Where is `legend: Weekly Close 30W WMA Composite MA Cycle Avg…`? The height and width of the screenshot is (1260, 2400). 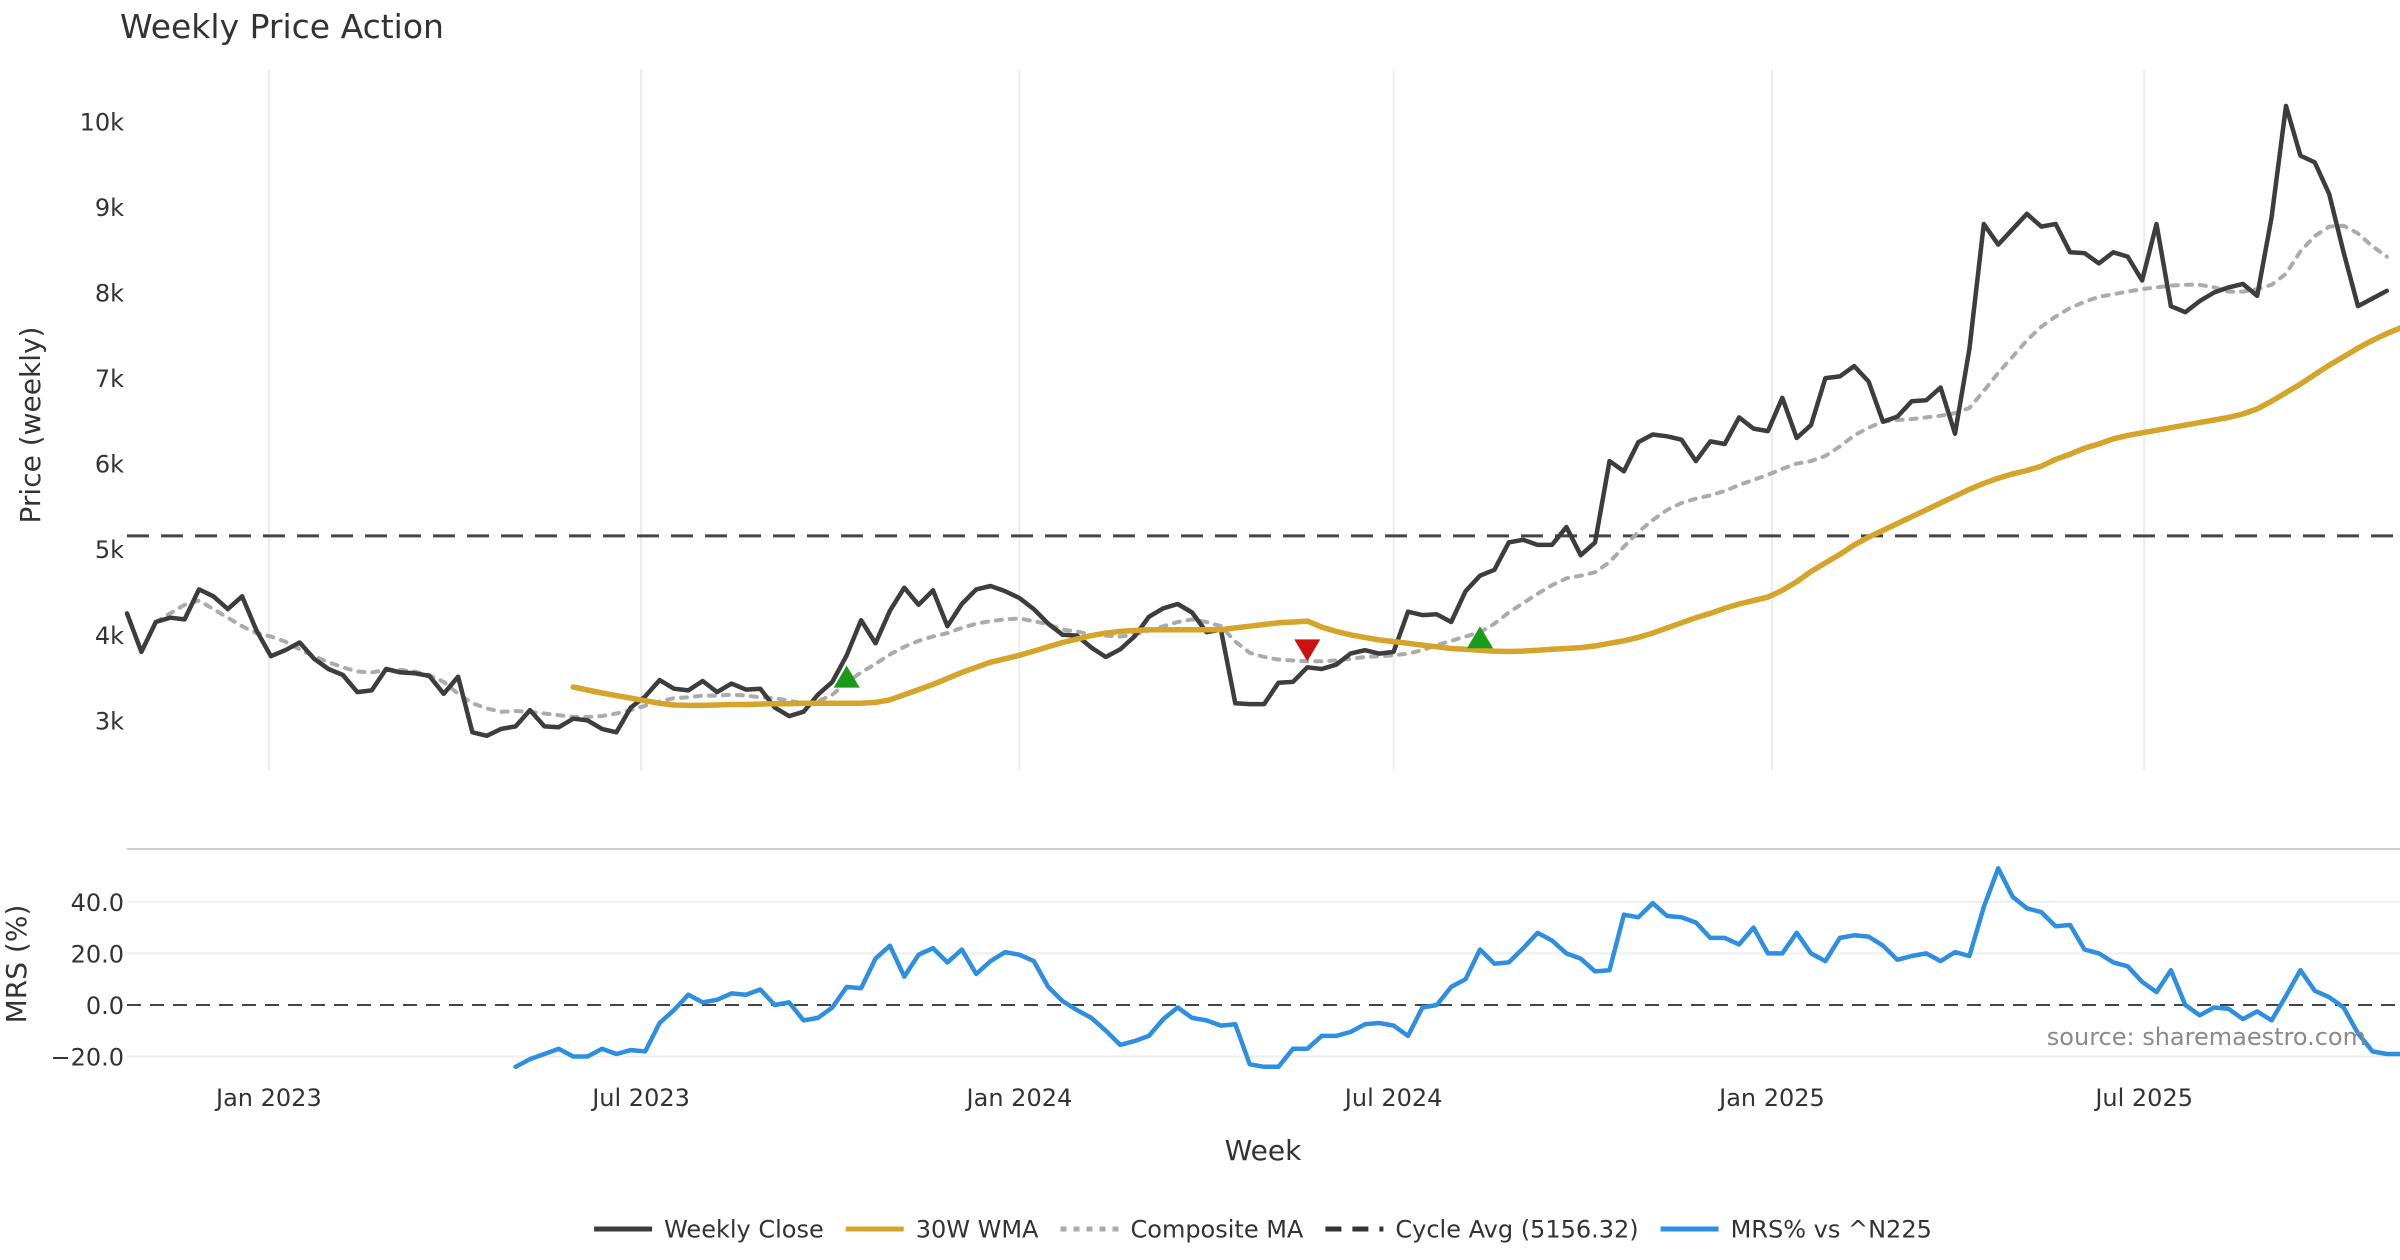 legend: Weekly Close 30W WMA Composite MA Cycle Avg… is located at coordinates (1263, 1230).